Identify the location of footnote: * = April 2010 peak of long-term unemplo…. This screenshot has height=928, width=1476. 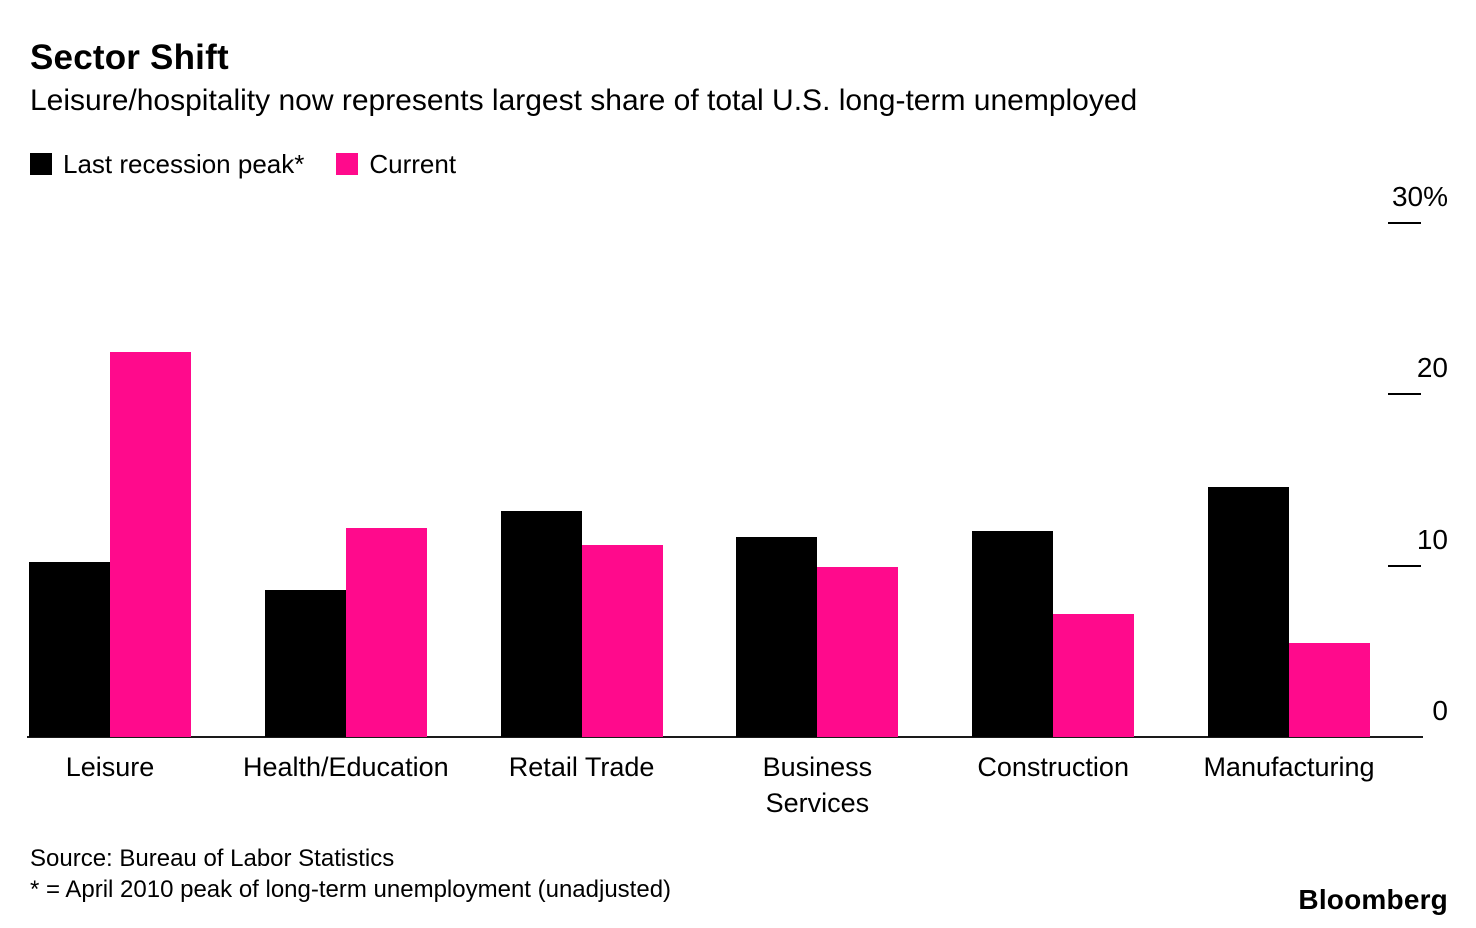
(351, 889).